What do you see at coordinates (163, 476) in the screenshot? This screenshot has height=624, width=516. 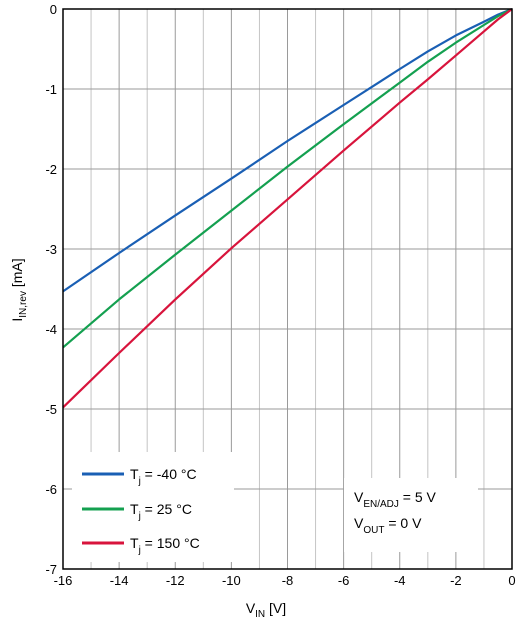 I see `legend-label-tj-minus40: Tj = -40 °C` at bounding box center [163, 476].